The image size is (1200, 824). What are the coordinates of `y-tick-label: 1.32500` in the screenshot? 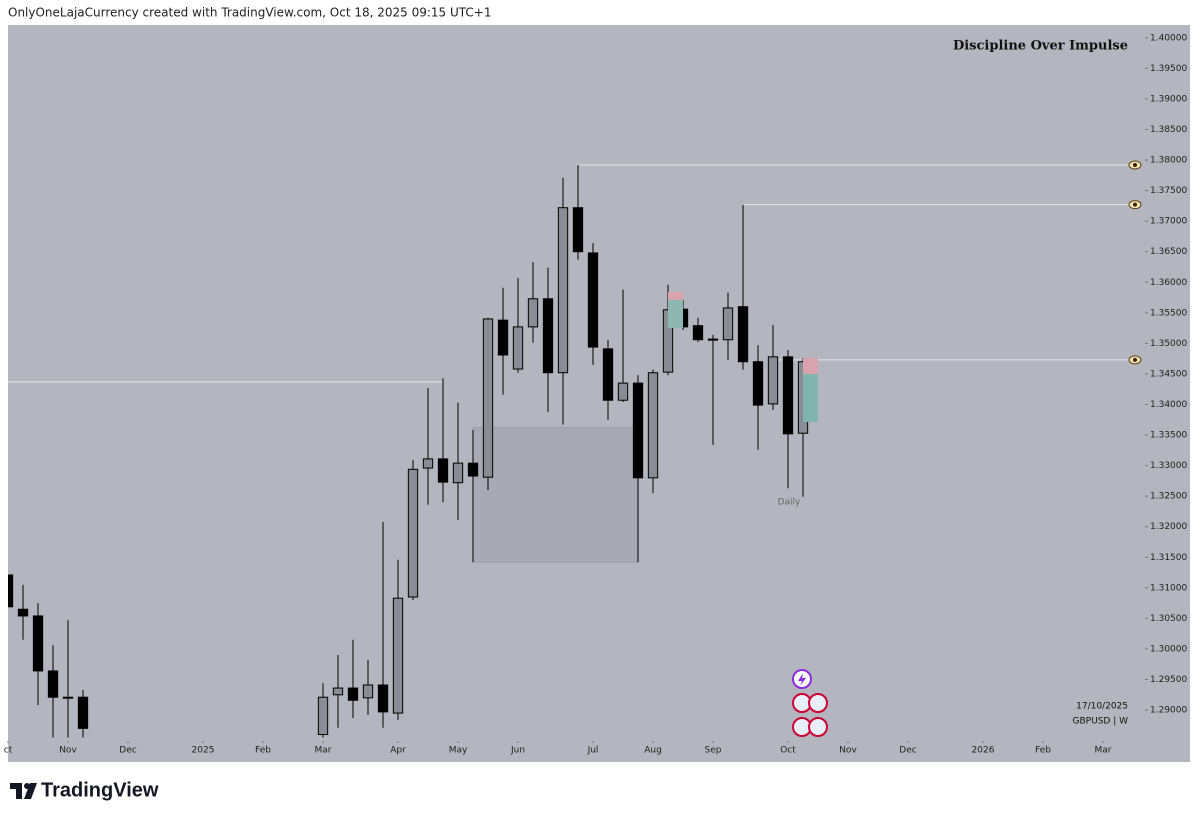 It's located at (1168, 497).